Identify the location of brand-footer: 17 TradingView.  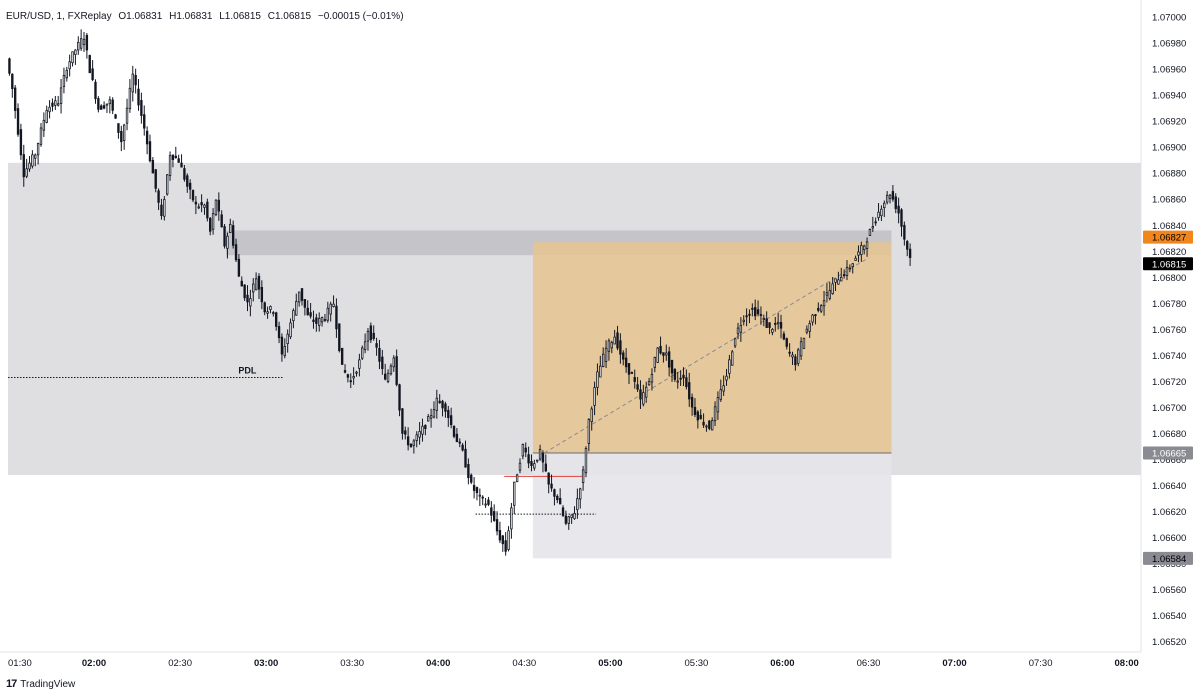
(40, 684).